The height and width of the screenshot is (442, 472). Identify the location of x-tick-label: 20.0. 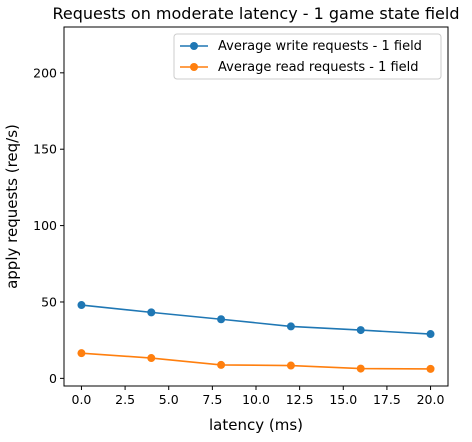
(431, 399).